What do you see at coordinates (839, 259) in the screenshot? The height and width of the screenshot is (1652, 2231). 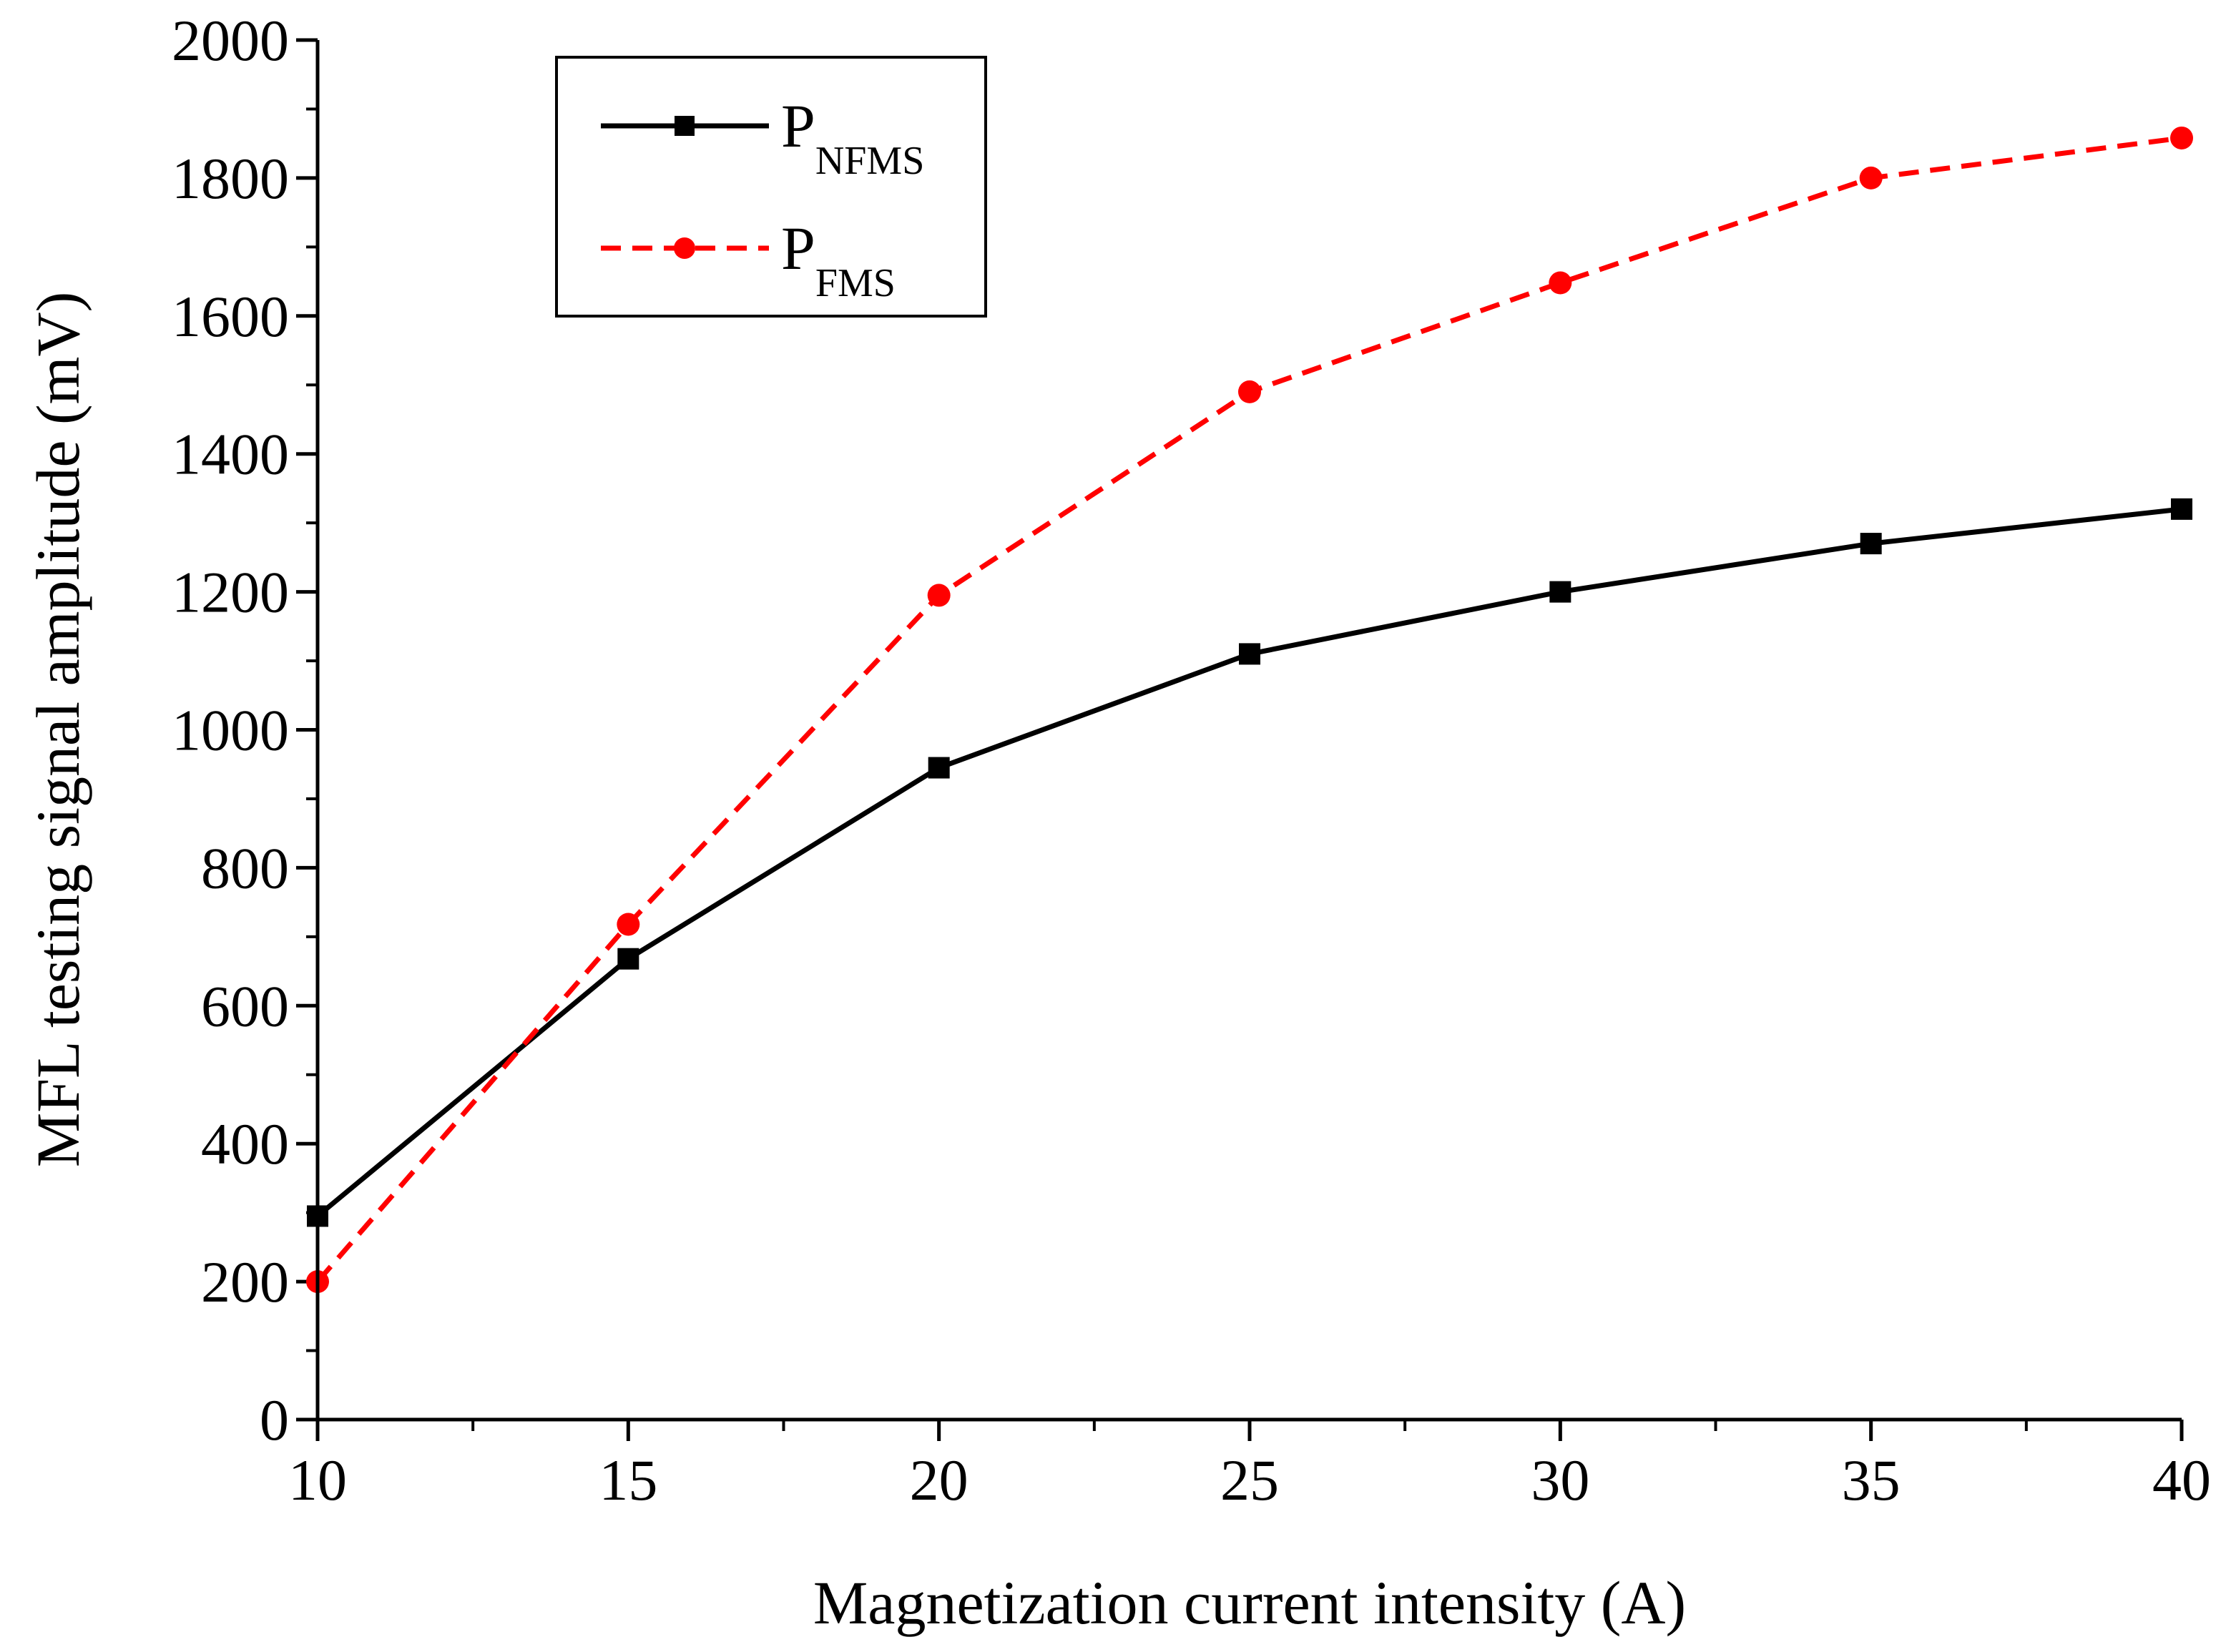 I see `legend-label-pfms: PFMS` at bounding box center [839, 259].